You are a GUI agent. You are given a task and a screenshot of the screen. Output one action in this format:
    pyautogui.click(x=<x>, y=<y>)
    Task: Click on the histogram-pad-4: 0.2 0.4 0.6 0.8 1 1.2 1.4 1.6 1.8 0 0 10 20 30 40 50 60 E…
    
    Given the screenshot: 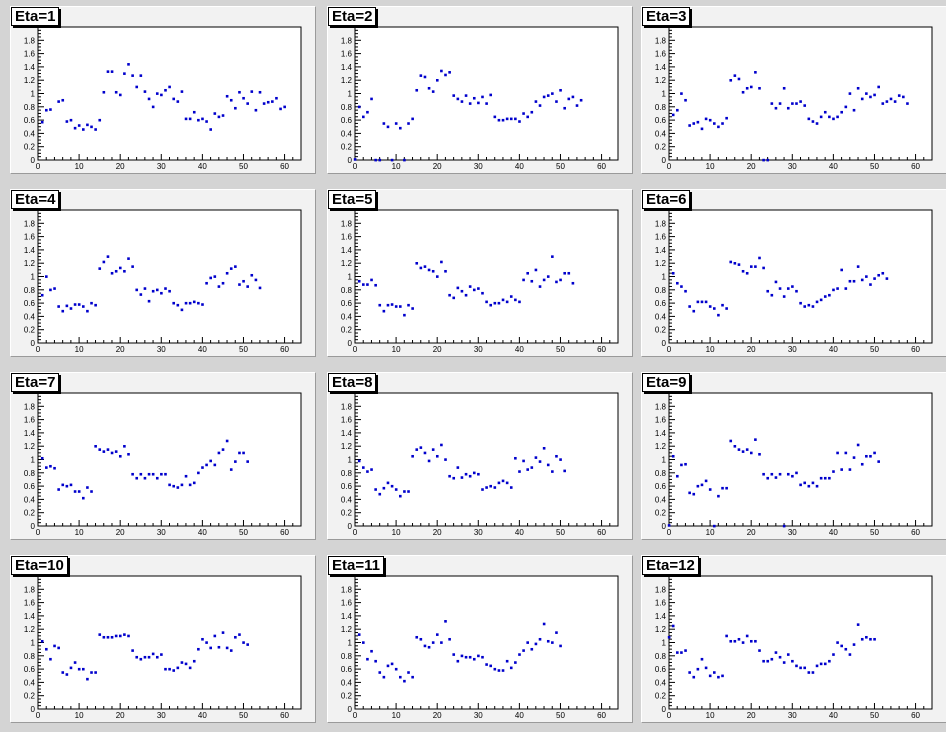 What is the action you would take?
    pyautogui.click(x=163, y=273)
    